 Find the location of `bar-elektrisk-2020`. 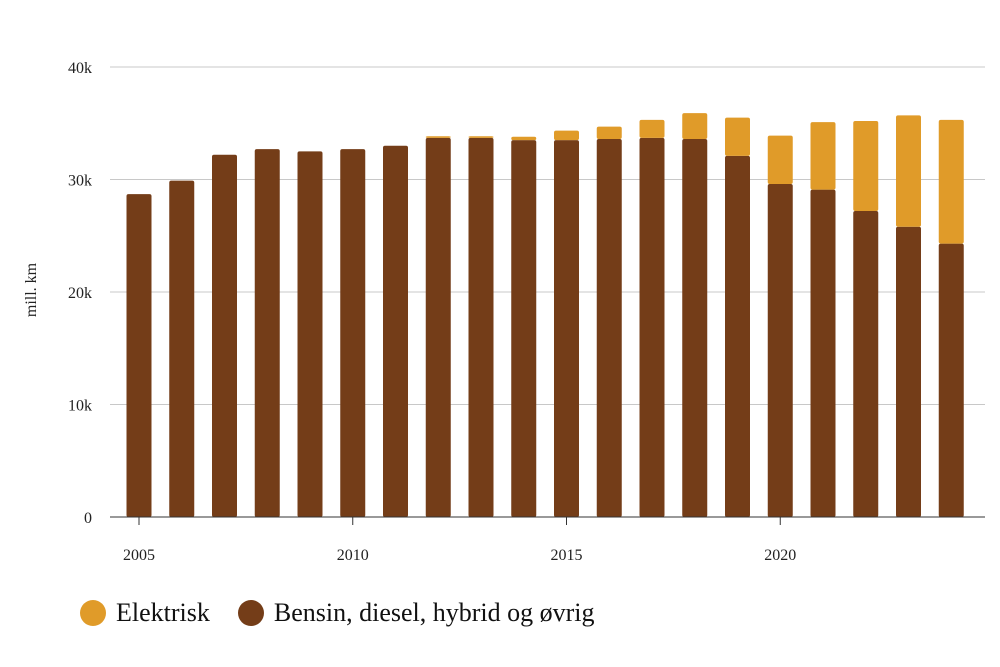

bar-elektrisk-2020 is located at coordinates (780, 159).